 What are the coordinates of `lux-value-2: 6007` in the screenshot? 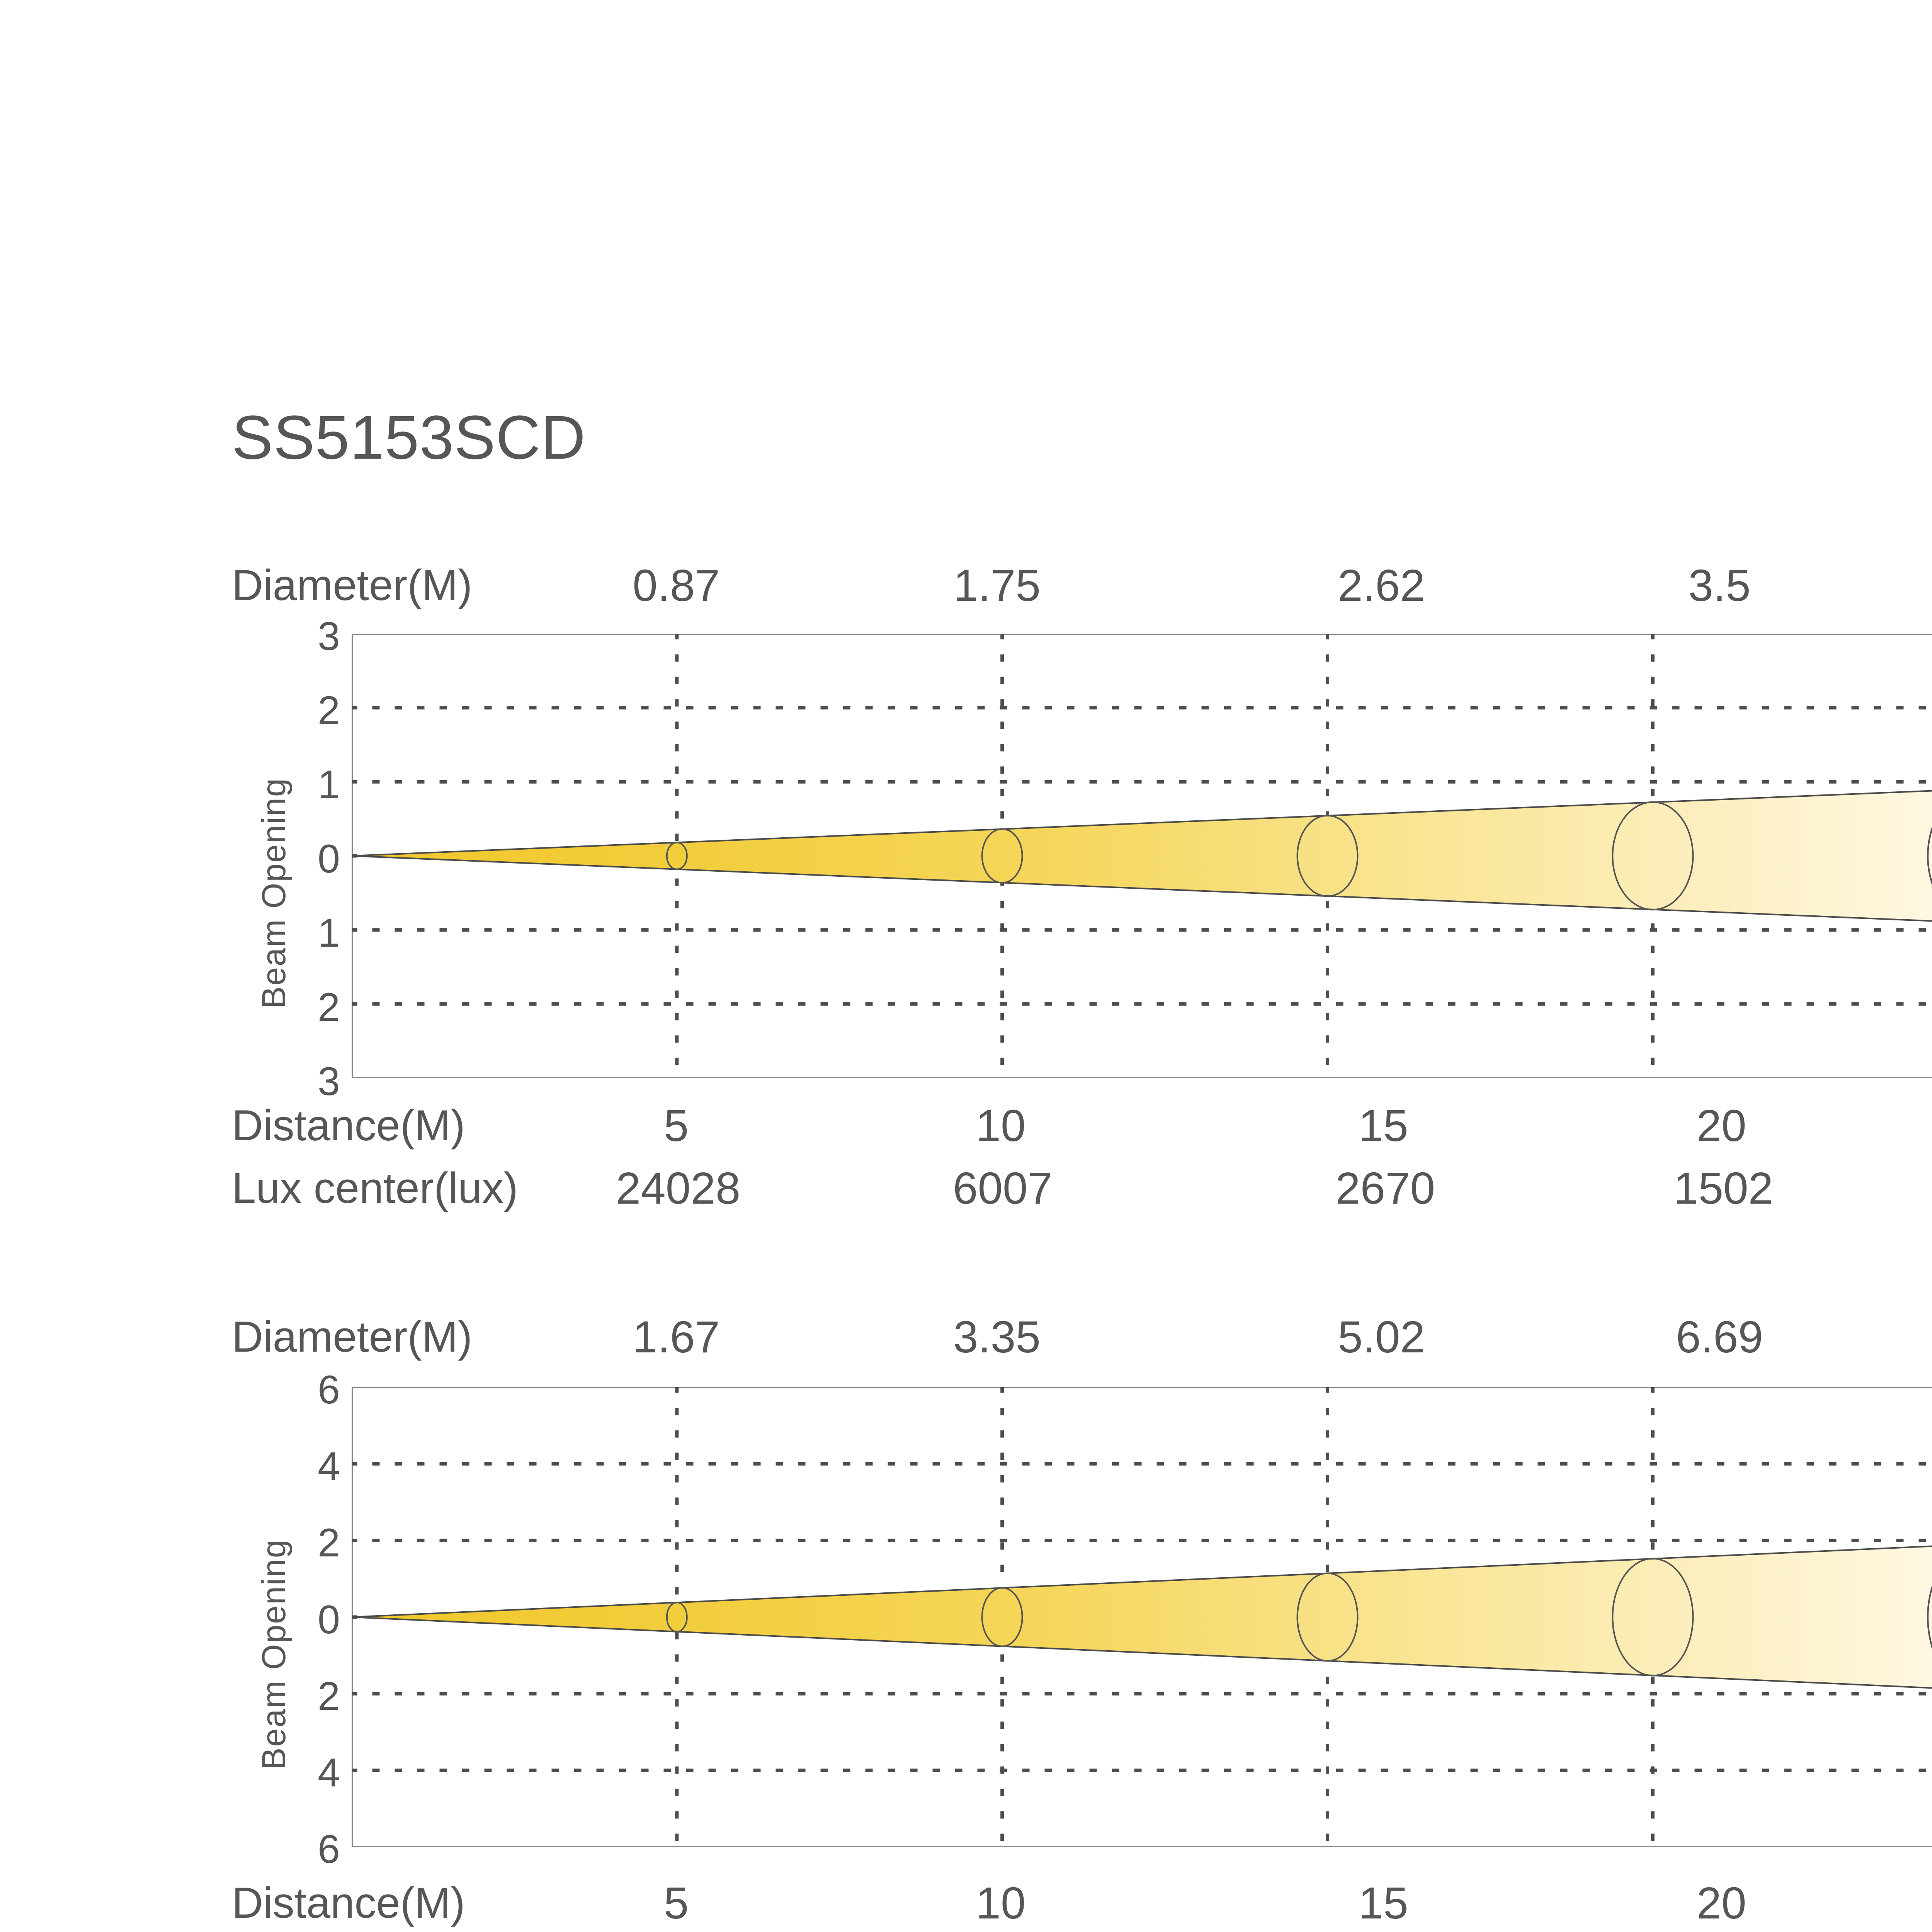 It's located at (1003, 1188).